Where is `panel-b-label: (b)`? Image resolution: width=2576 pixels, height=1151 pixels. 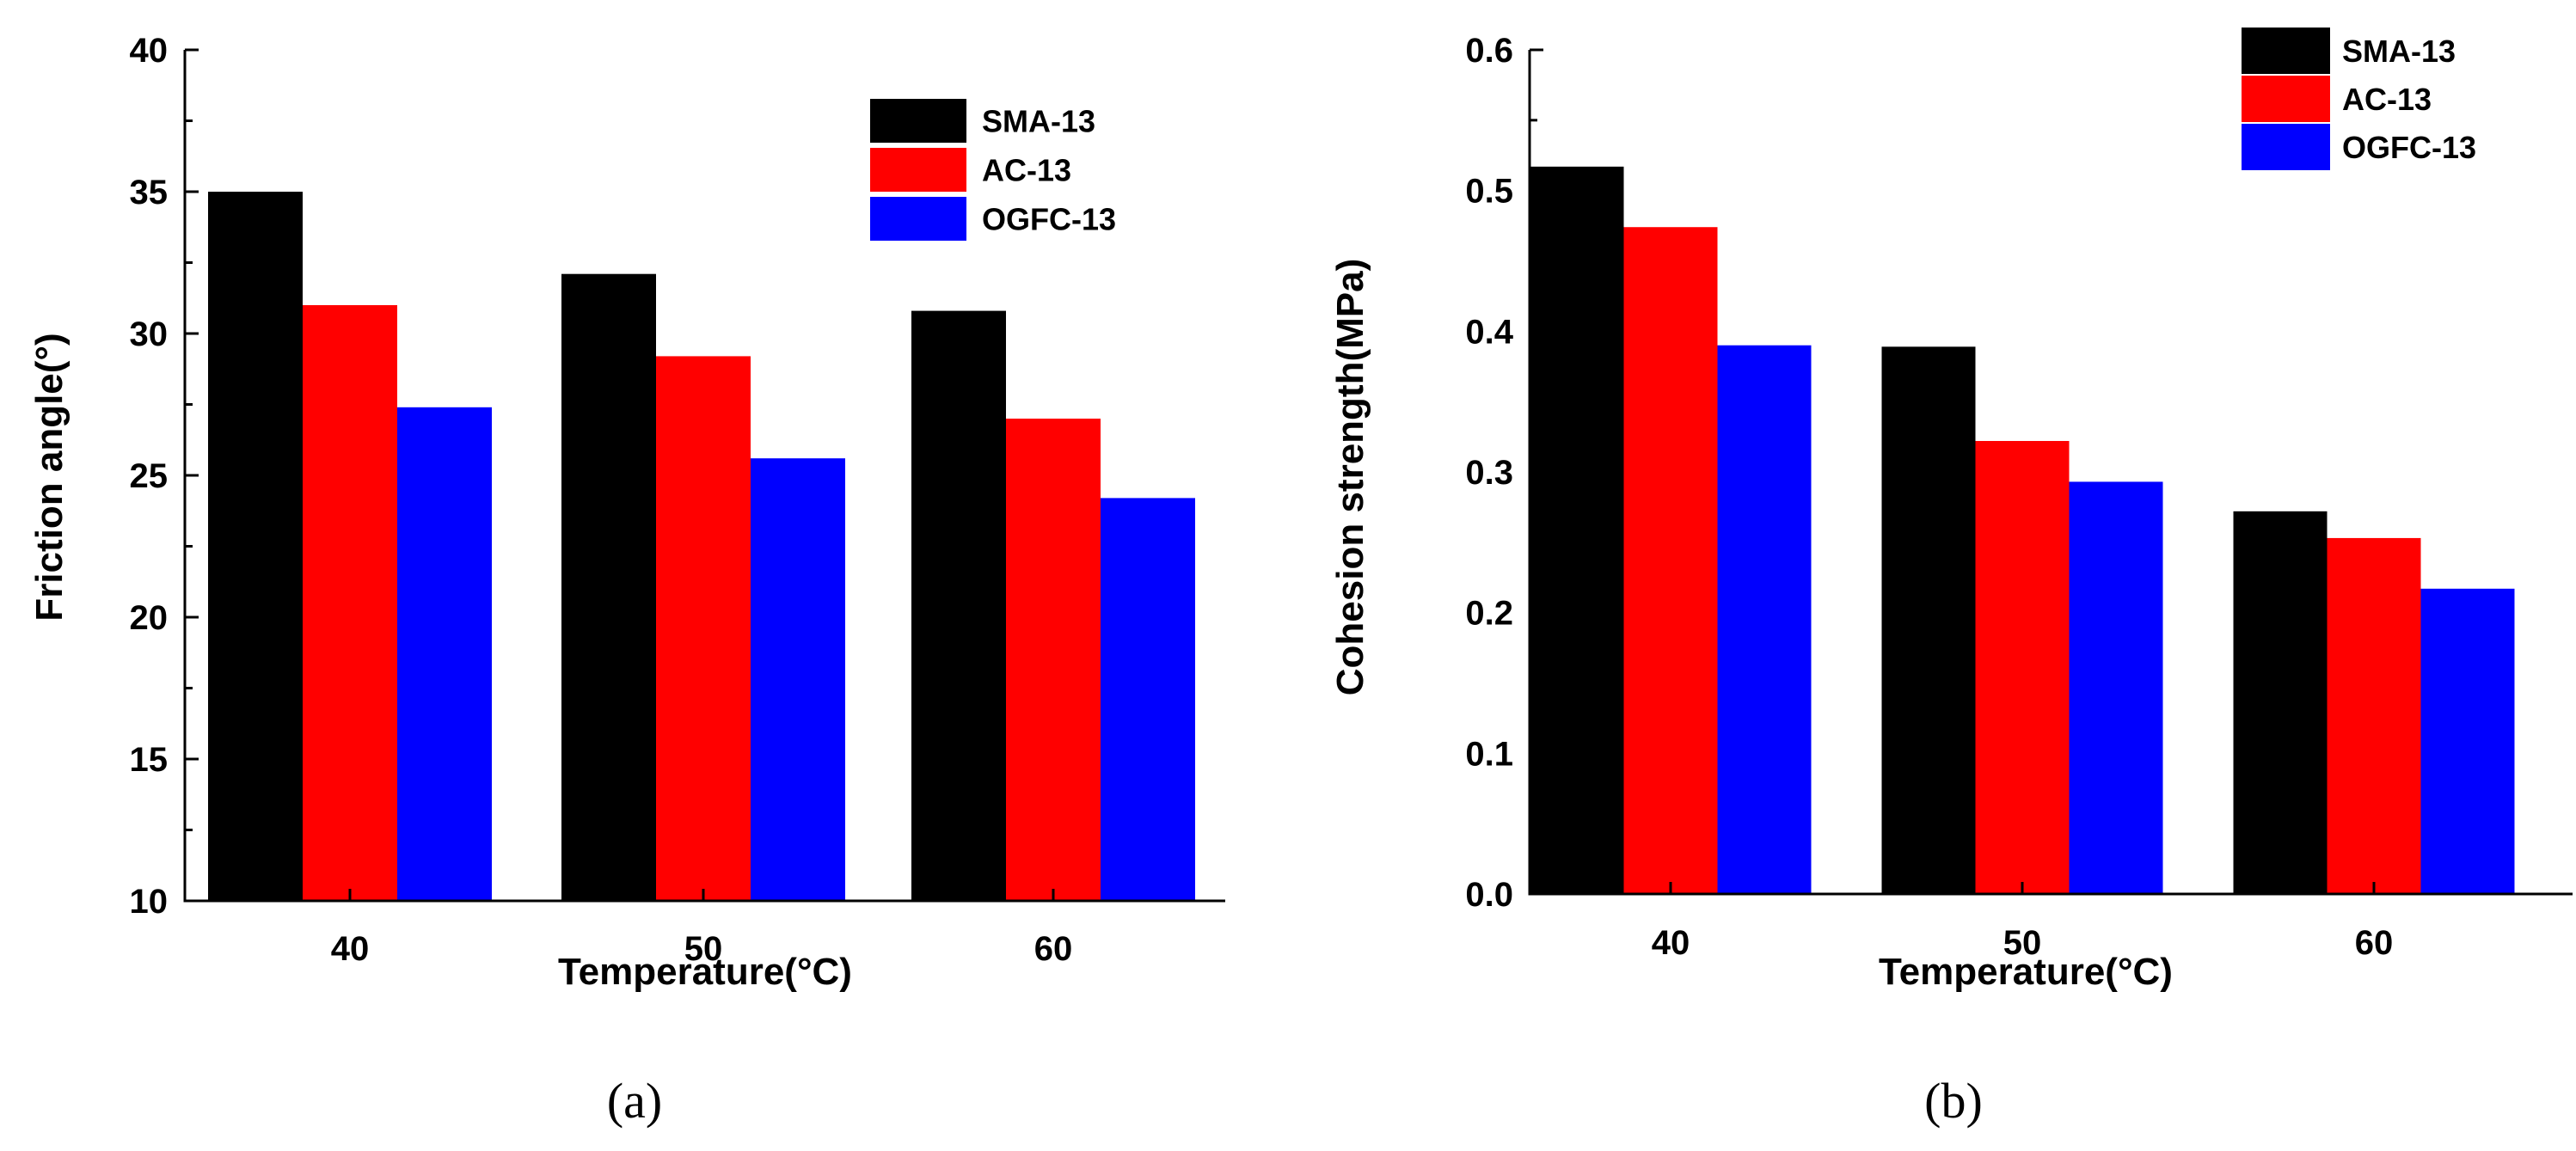 panel-b-label: (b) is located at coordinates (1954, 1101).